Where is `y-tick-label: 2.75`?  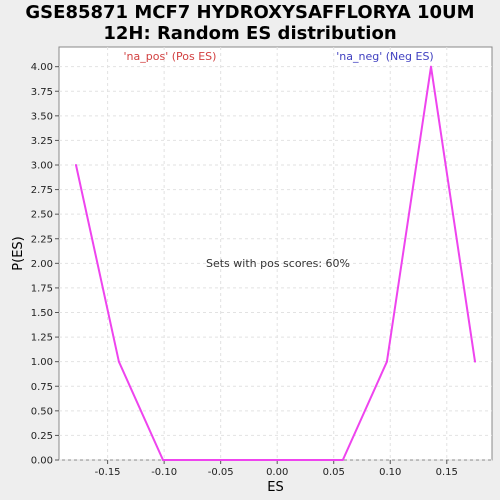
y-tick-label: 2.75 is located at coordinates (42, 190).